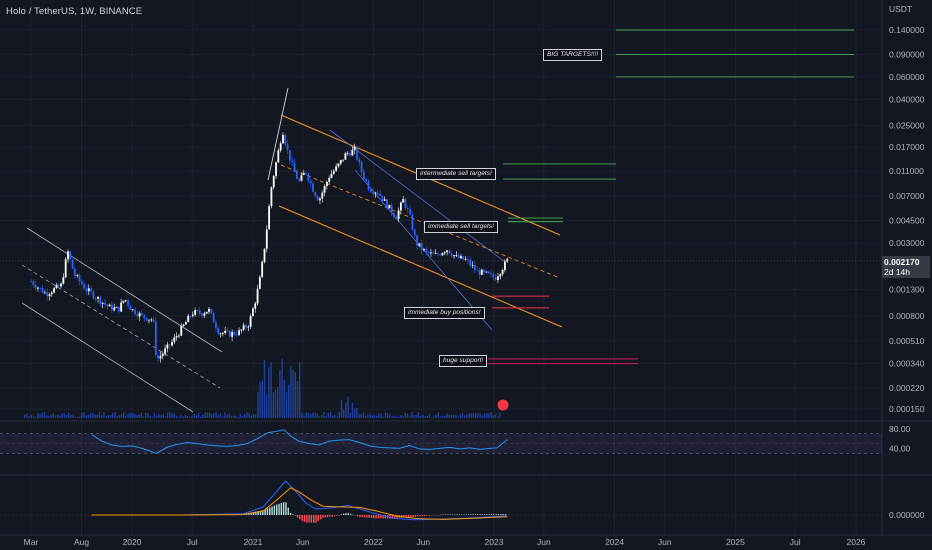  Describe the element at coordinates (573, 55) in the screenshot. I see `annotation-big-targets: BIG TARGETS!!!!` at that location.